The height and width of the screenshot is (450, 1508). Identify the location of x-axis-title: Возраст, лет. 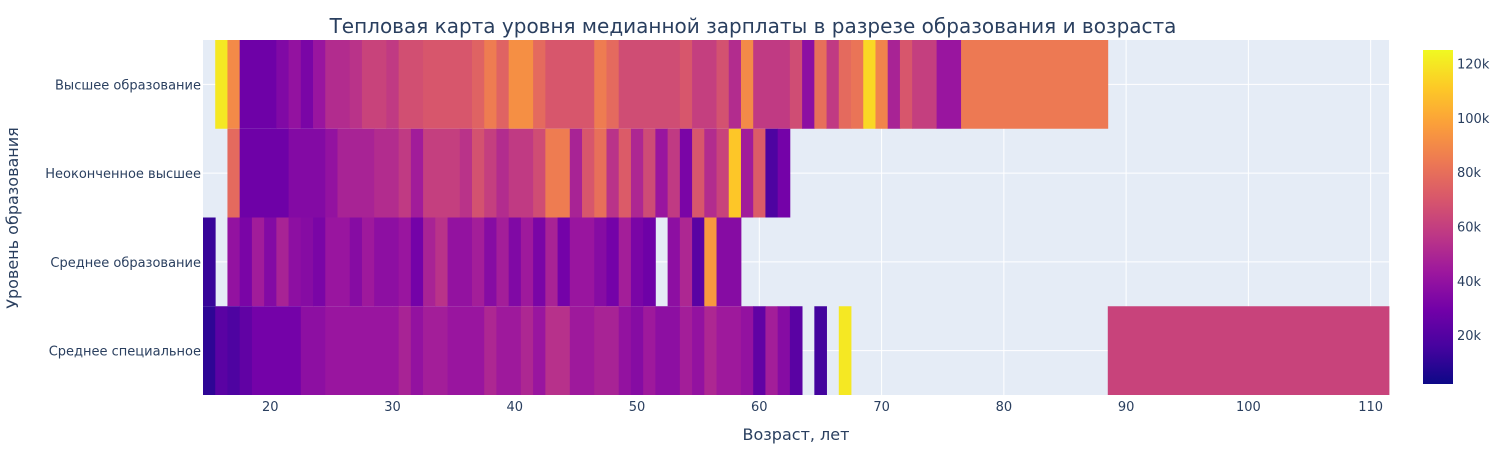
(796, 434).